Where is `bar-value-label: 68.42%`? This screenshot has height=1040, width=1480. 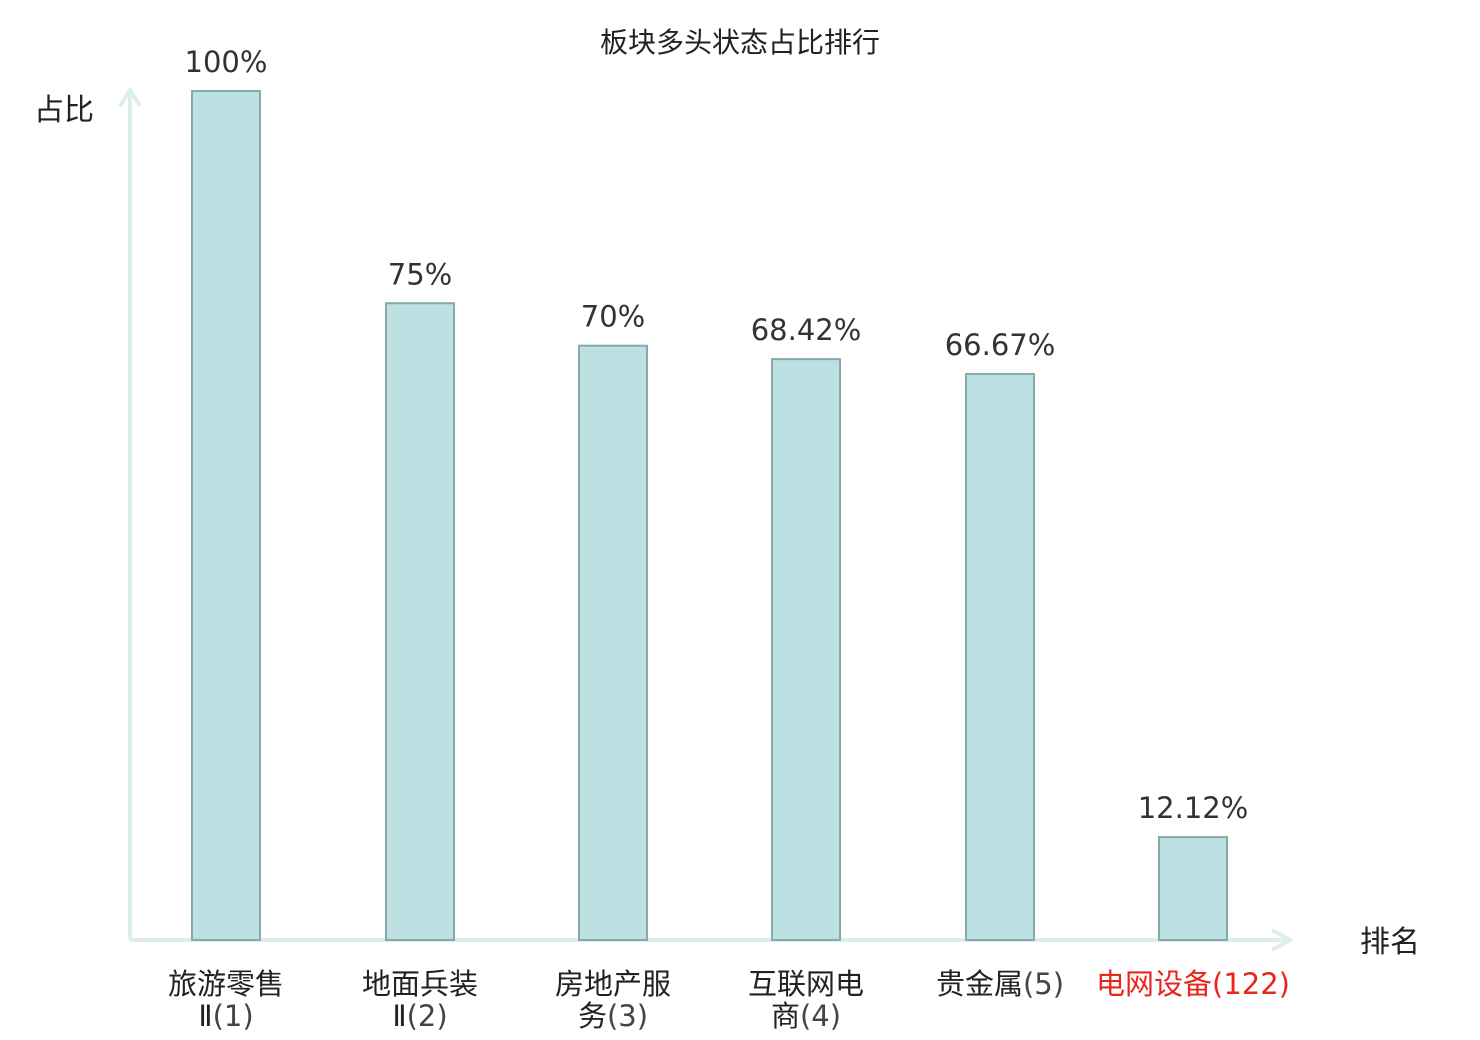 bar-value-label: 68.42% is located at coordinates (806, 330).